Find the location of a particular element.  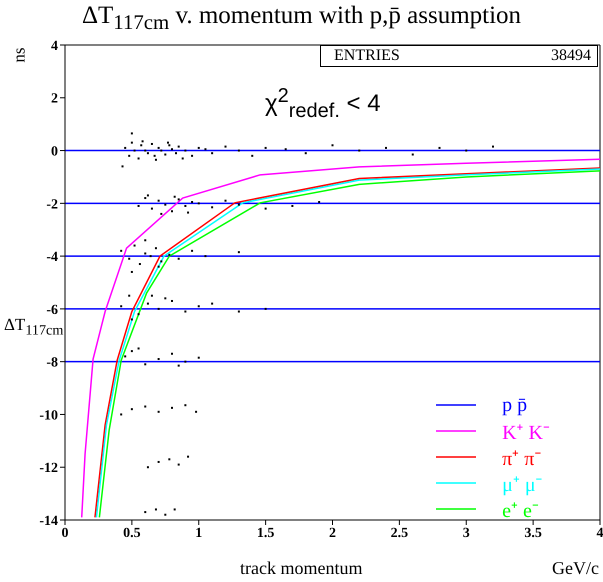

legend-label: p p̄ is located at coordinates (515, 405).